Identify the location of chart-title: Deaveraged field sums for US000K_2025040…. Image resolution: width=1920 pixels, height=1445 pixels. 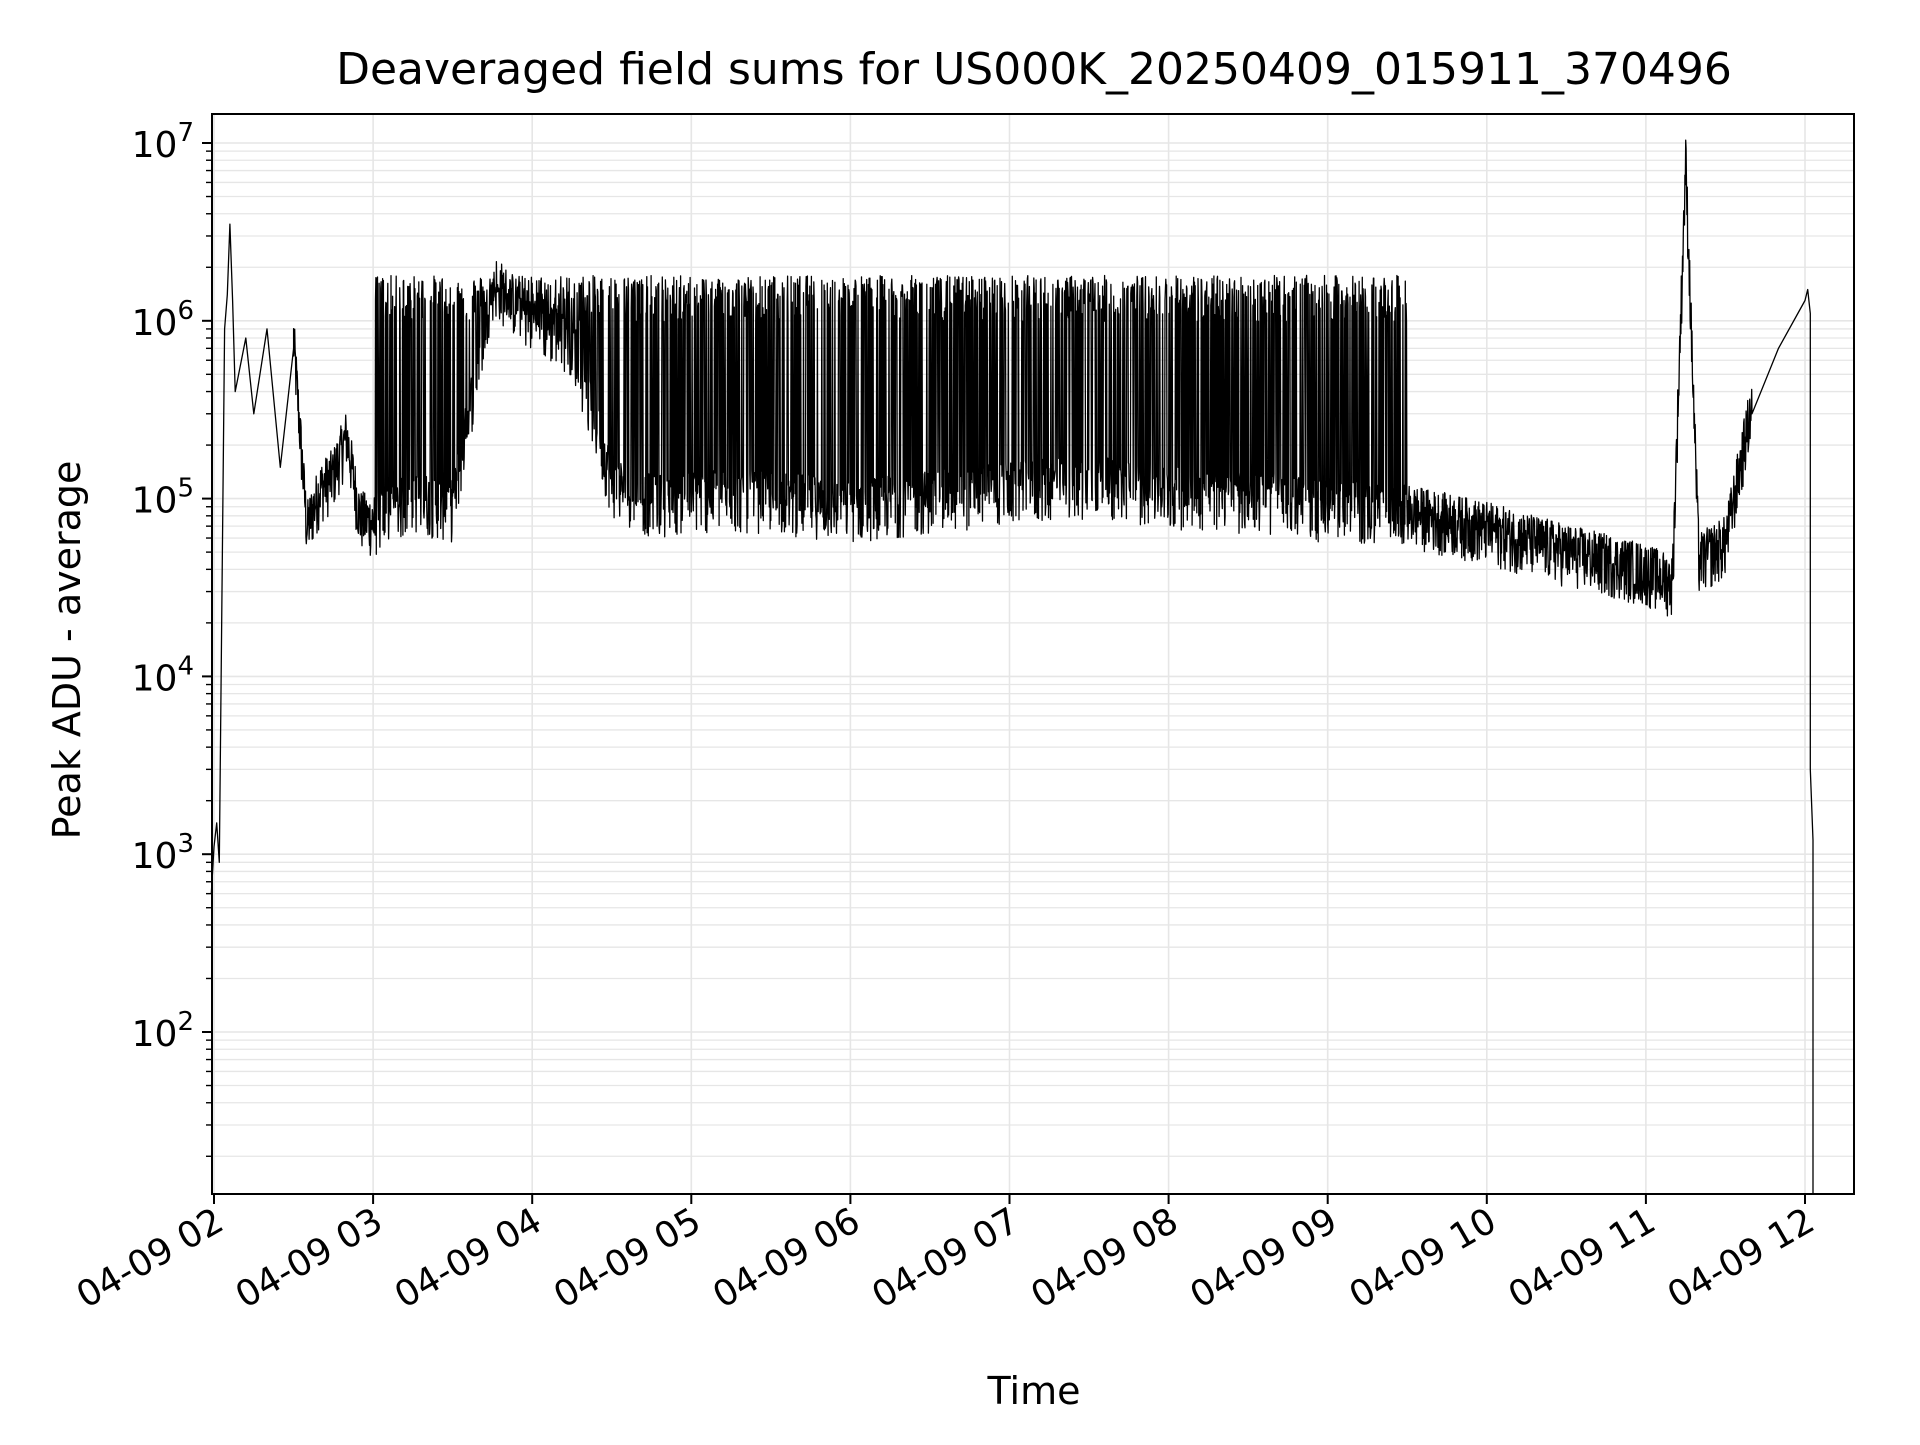
(1034, 69).